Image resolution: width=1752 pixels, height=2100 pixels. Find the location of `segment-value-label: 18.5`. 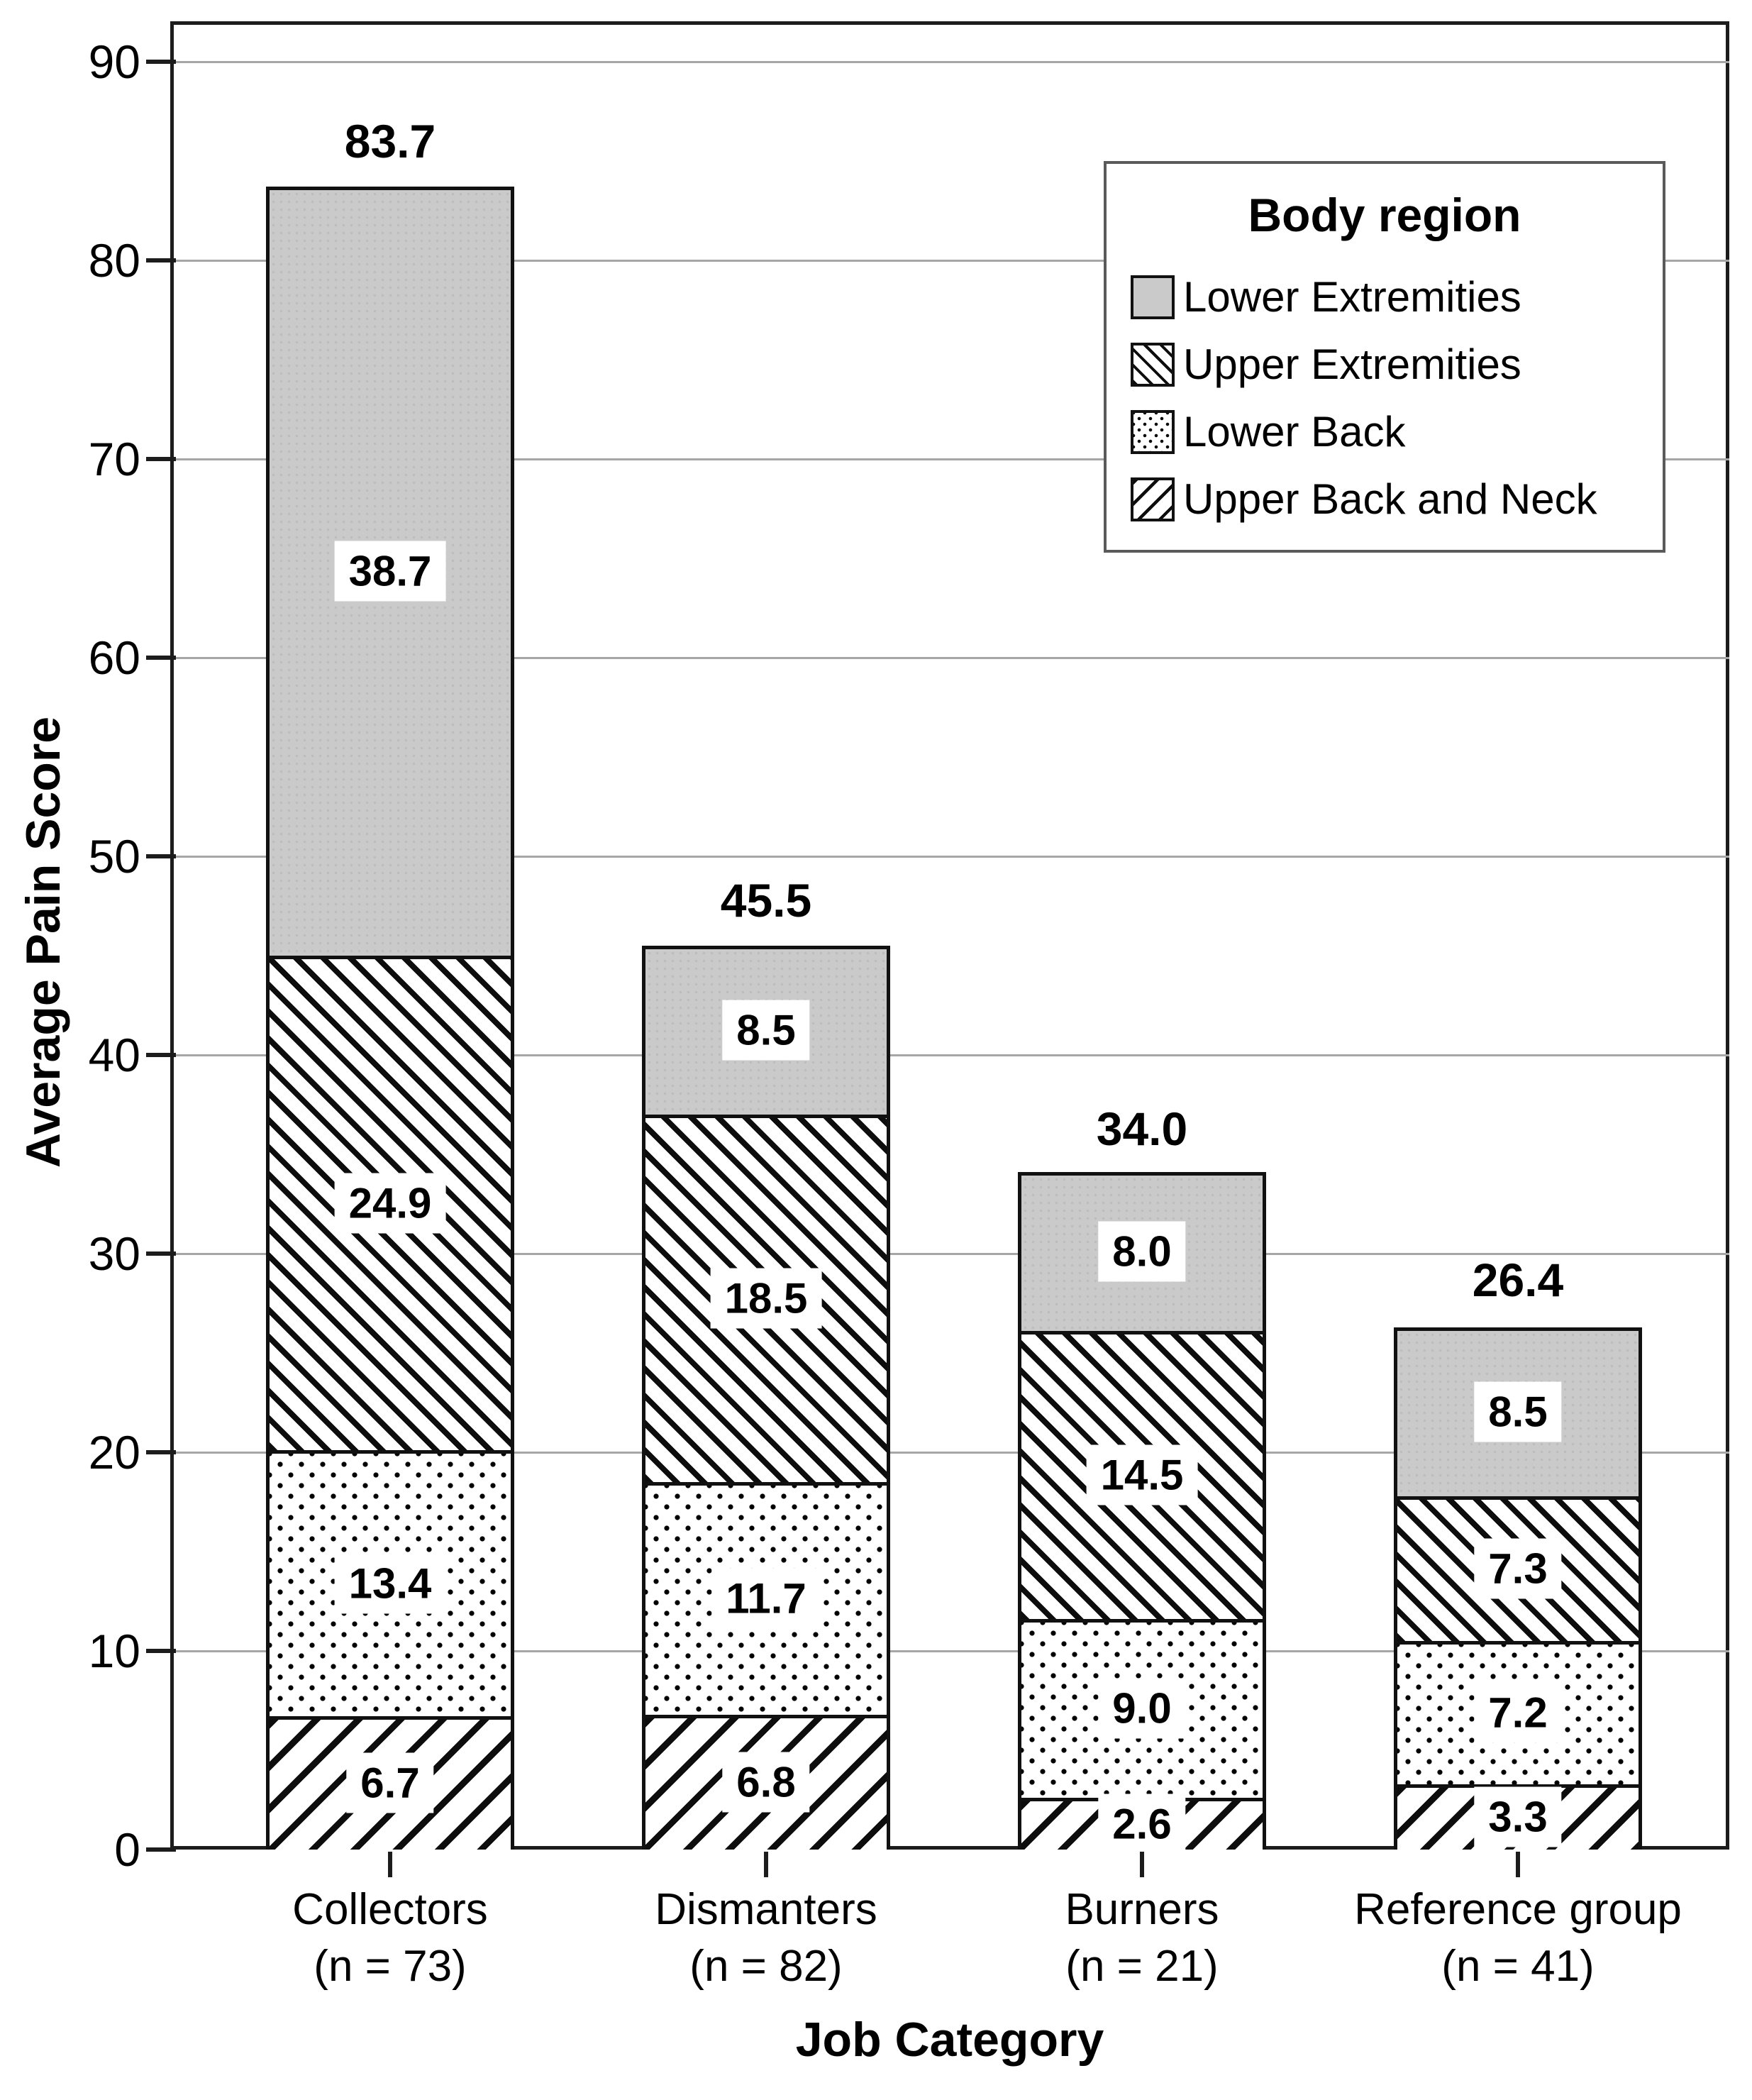

segment-value-label: 18.5 is located at coordinates (766, 1298).